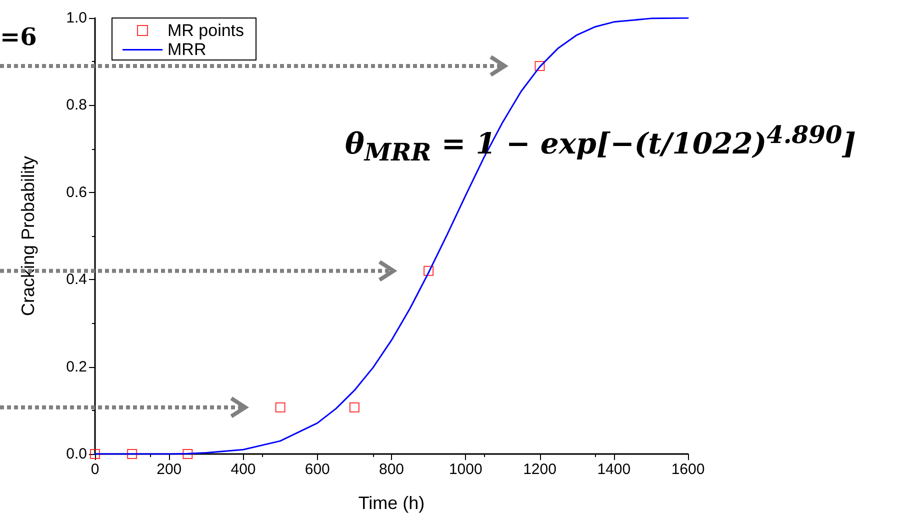  What do you see at coordinates (169, 469) in the screenshot?
I see `x-tick-label: 200` at bounding box center [169, 469].